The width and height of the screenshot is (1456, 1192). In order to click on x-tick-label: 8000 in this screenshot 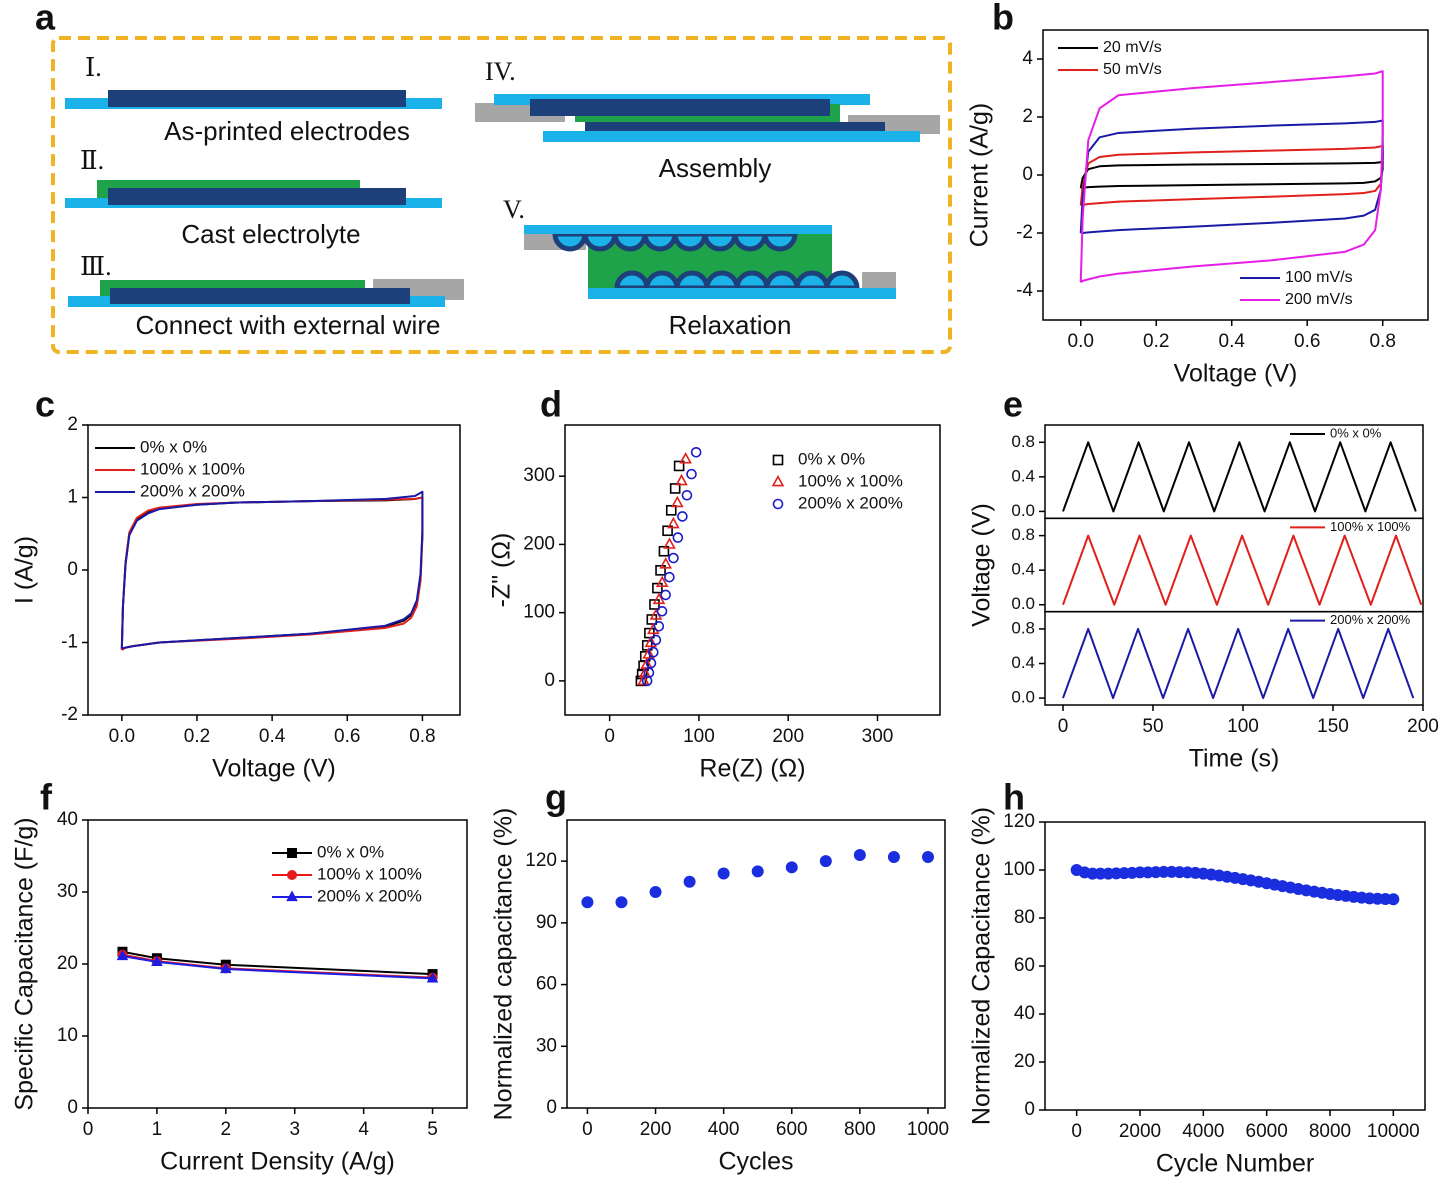, I will do `click(1330, 1131)`.